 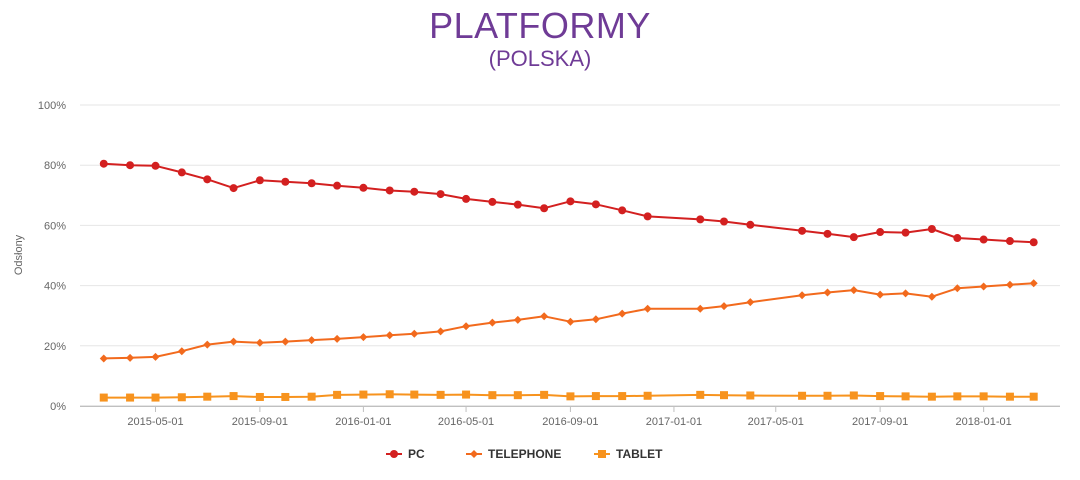 I want to click on x-tick-label: 2017-05-01, so click(x=776, y=422).